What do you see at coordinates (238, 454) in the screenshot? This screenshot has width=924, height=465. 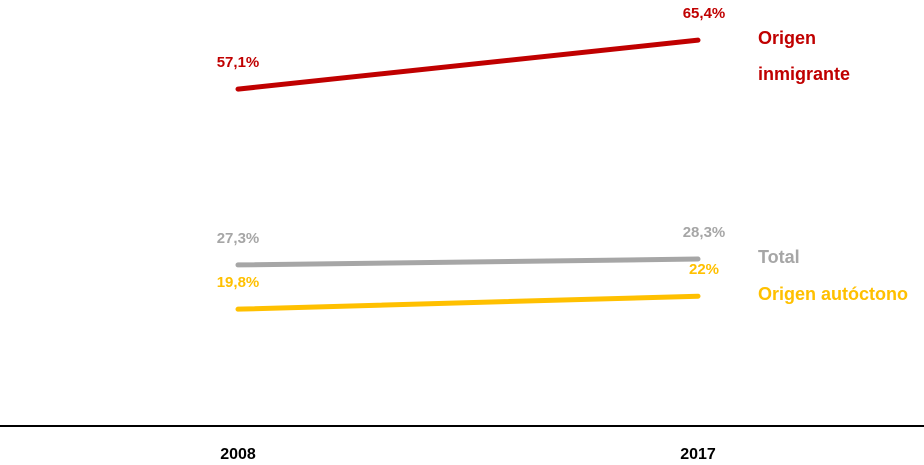 I see `x-tick-label: 2008` at bounding box center [238, 454].